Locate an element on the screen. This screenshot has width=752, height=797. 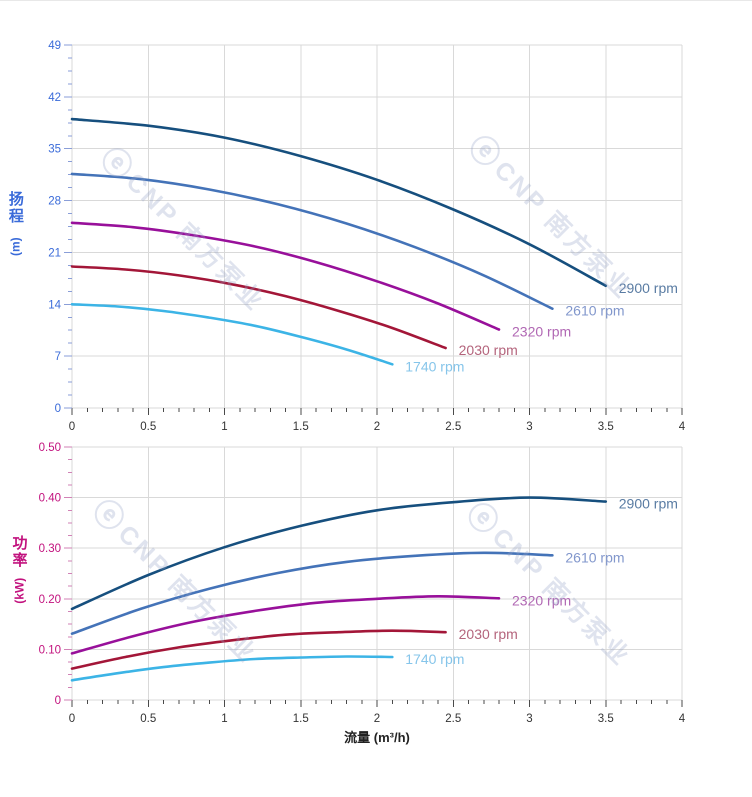
y-tick-label: 0.10 is located at coordinates (50, 650).